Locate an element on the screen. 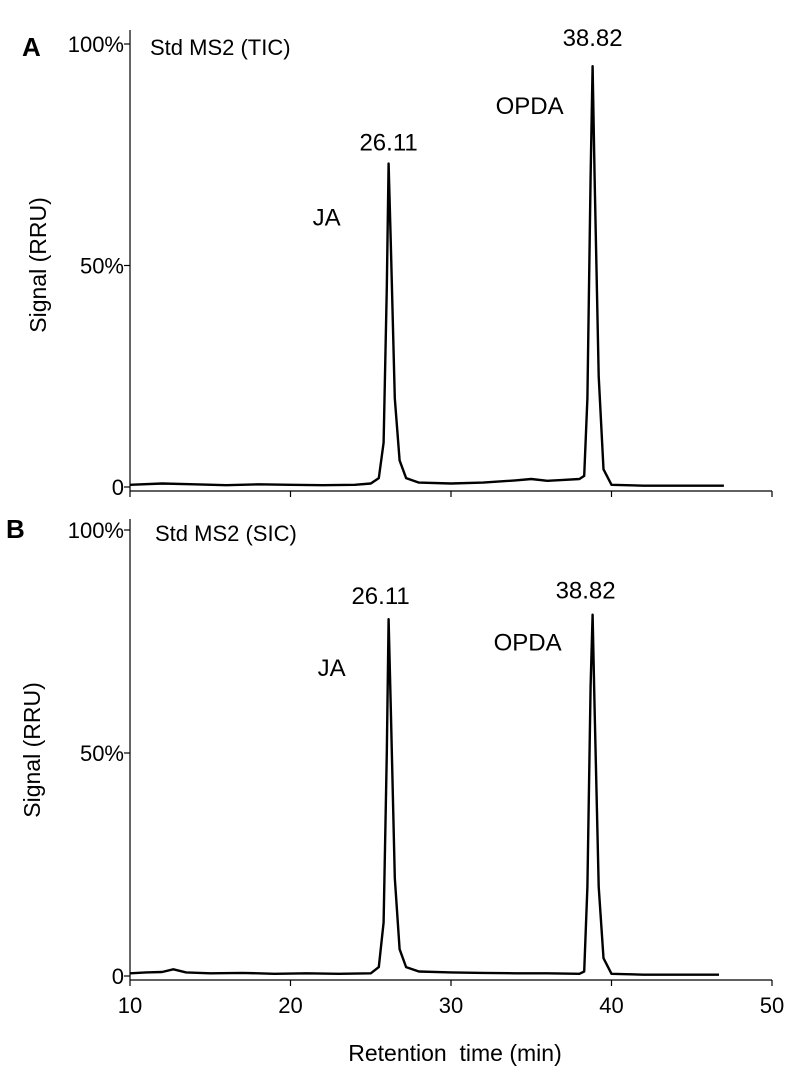  x-tick-label: 50 is located at coordinates (772, 1005).